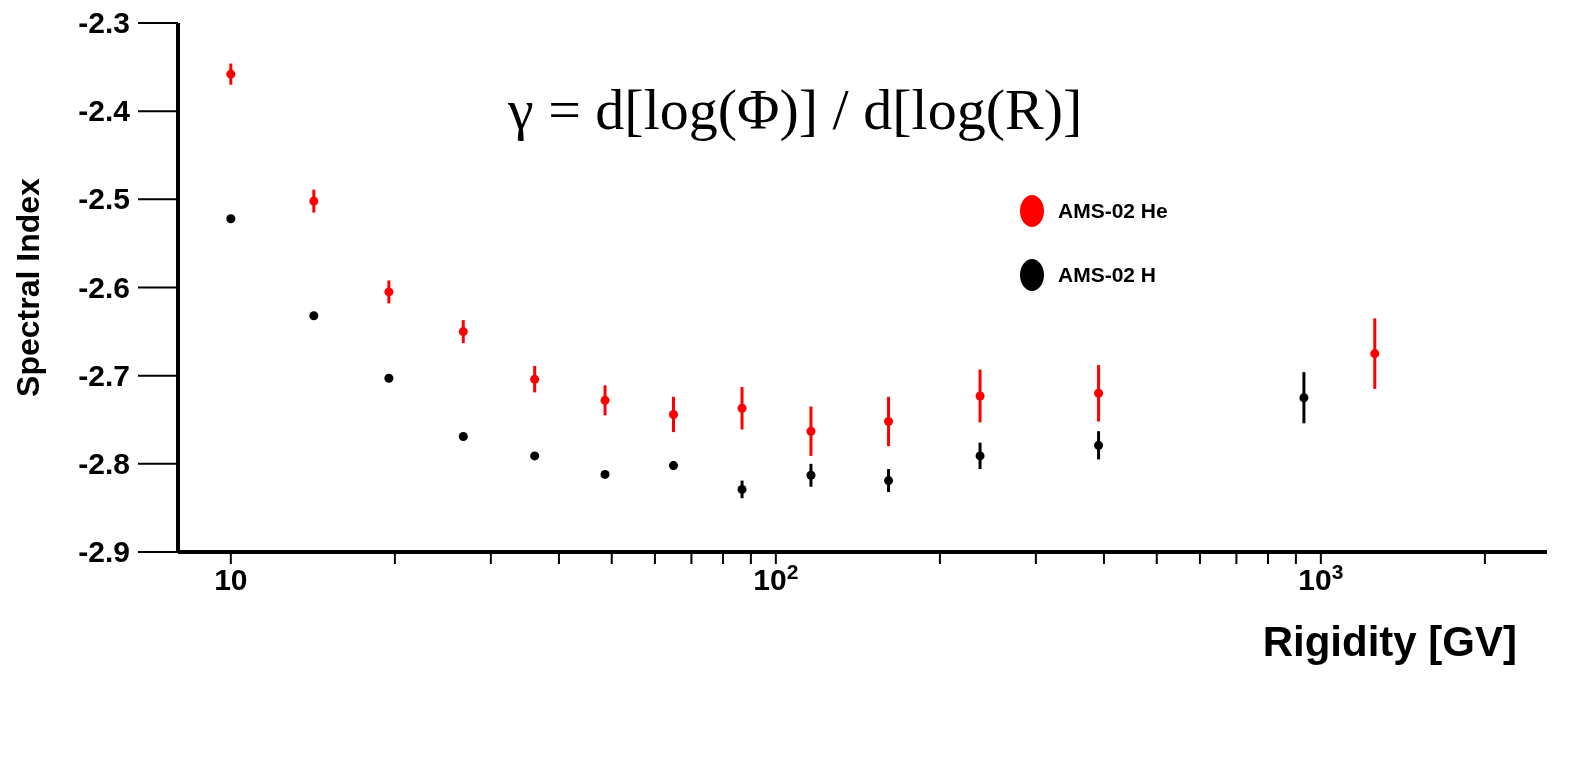  Describe the element at coordinates (104, 375) in the screenshot. I see `y-tick-label: -2.7` at that location.